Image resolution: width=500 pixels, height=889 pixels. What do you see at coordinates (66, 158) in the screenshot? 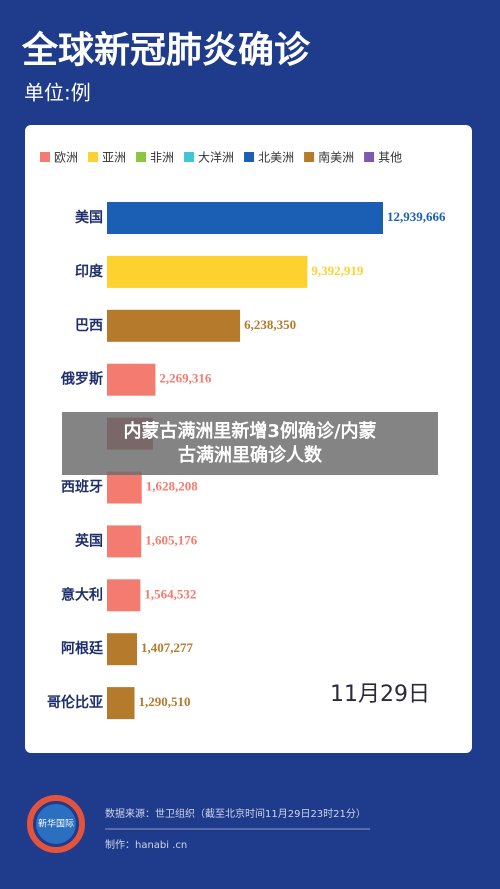
I see `legend-label: 欧洲` at bounding box center [66, 158].